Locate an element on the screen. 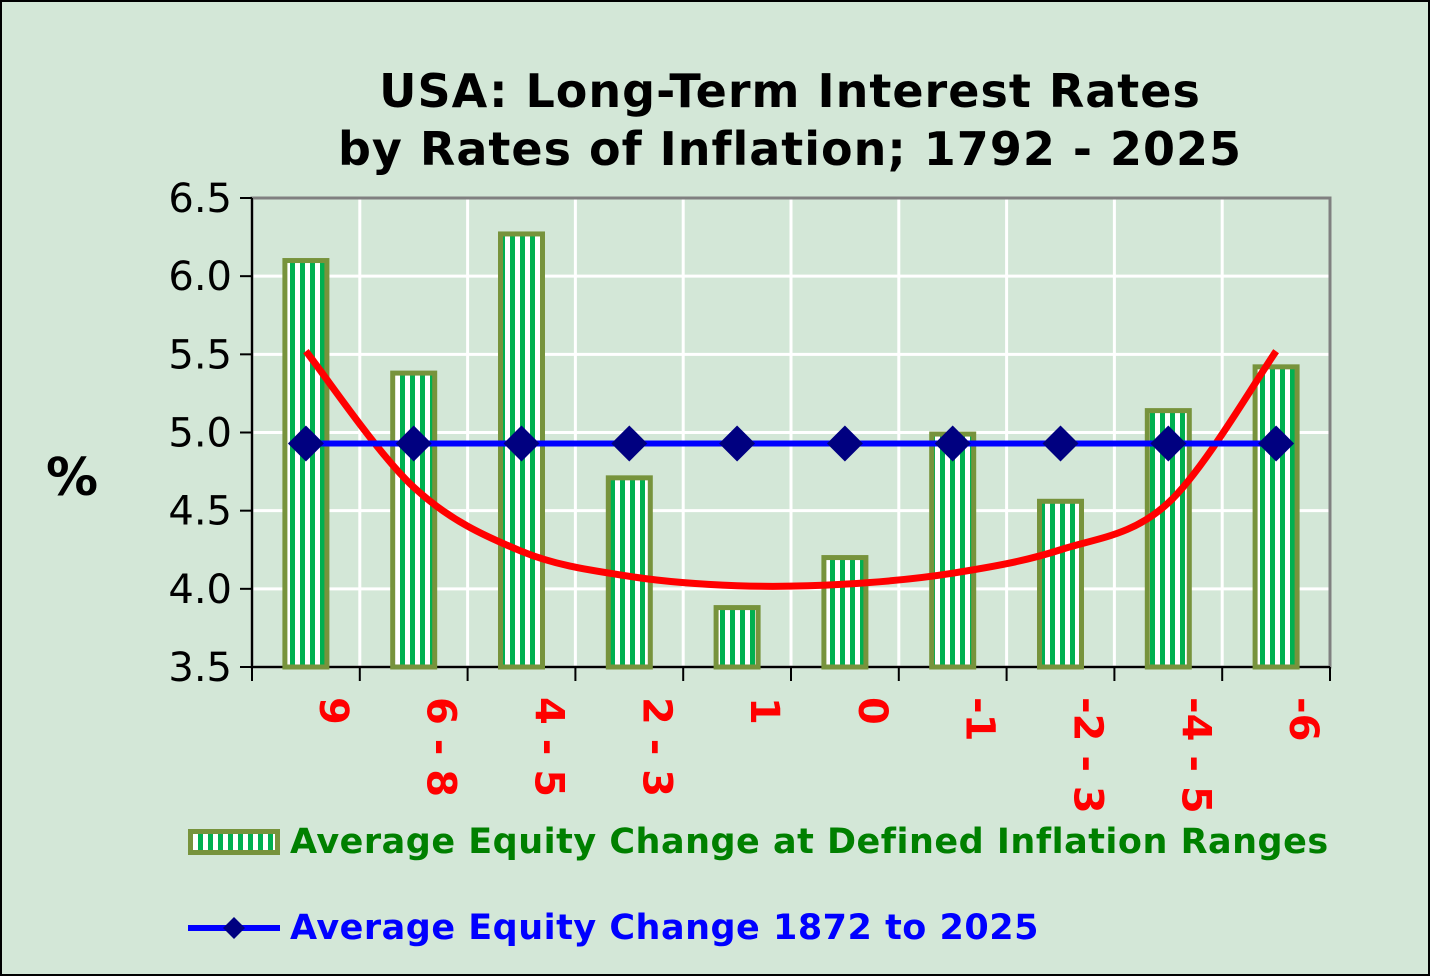 This screenshot has width=1430, height=976. legend-bar-swatch is located at coordinates (234, 842).